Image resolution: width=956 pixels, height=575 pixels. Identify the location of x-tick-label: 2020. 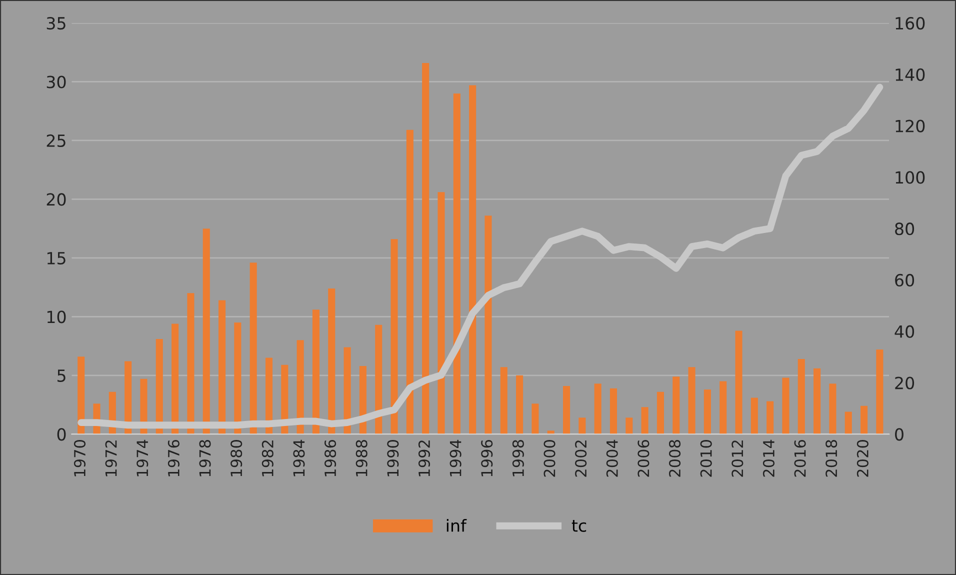
(862, 458).